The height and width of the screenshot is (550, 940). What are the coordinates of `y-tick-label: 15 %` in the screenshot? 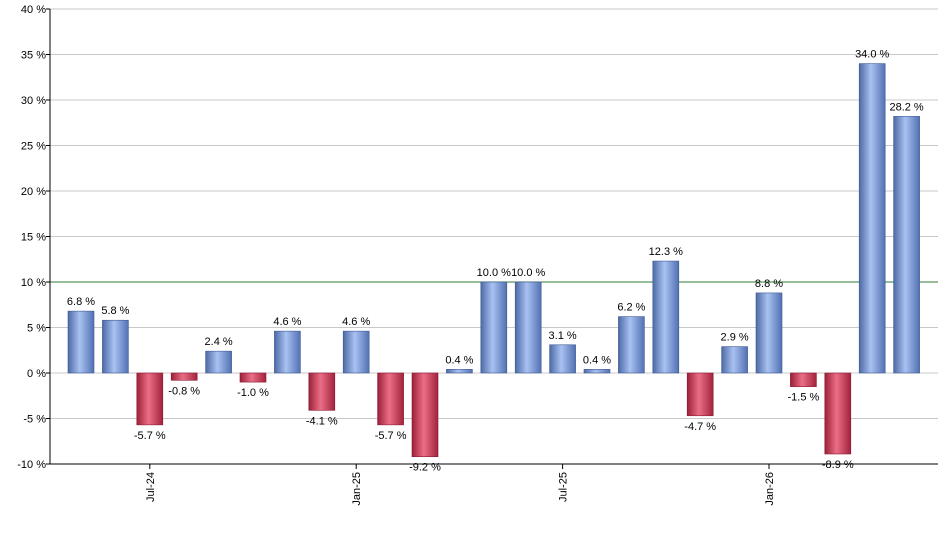 It's located at (33, 238).